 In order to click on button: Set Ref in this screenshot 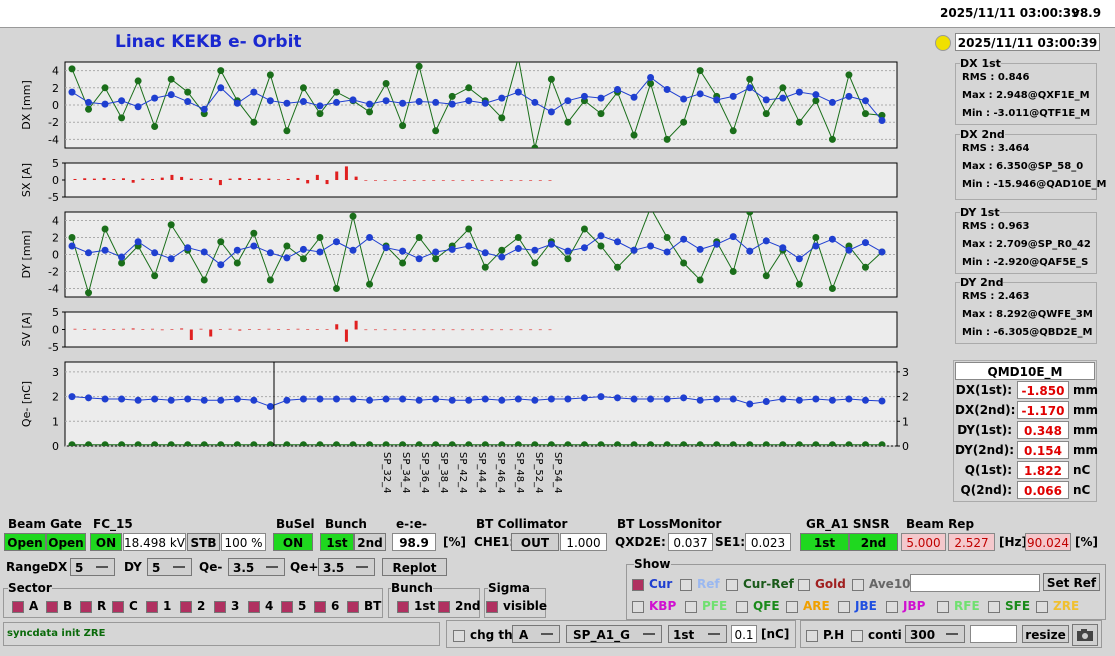, I will do `click(1071, 582)`.